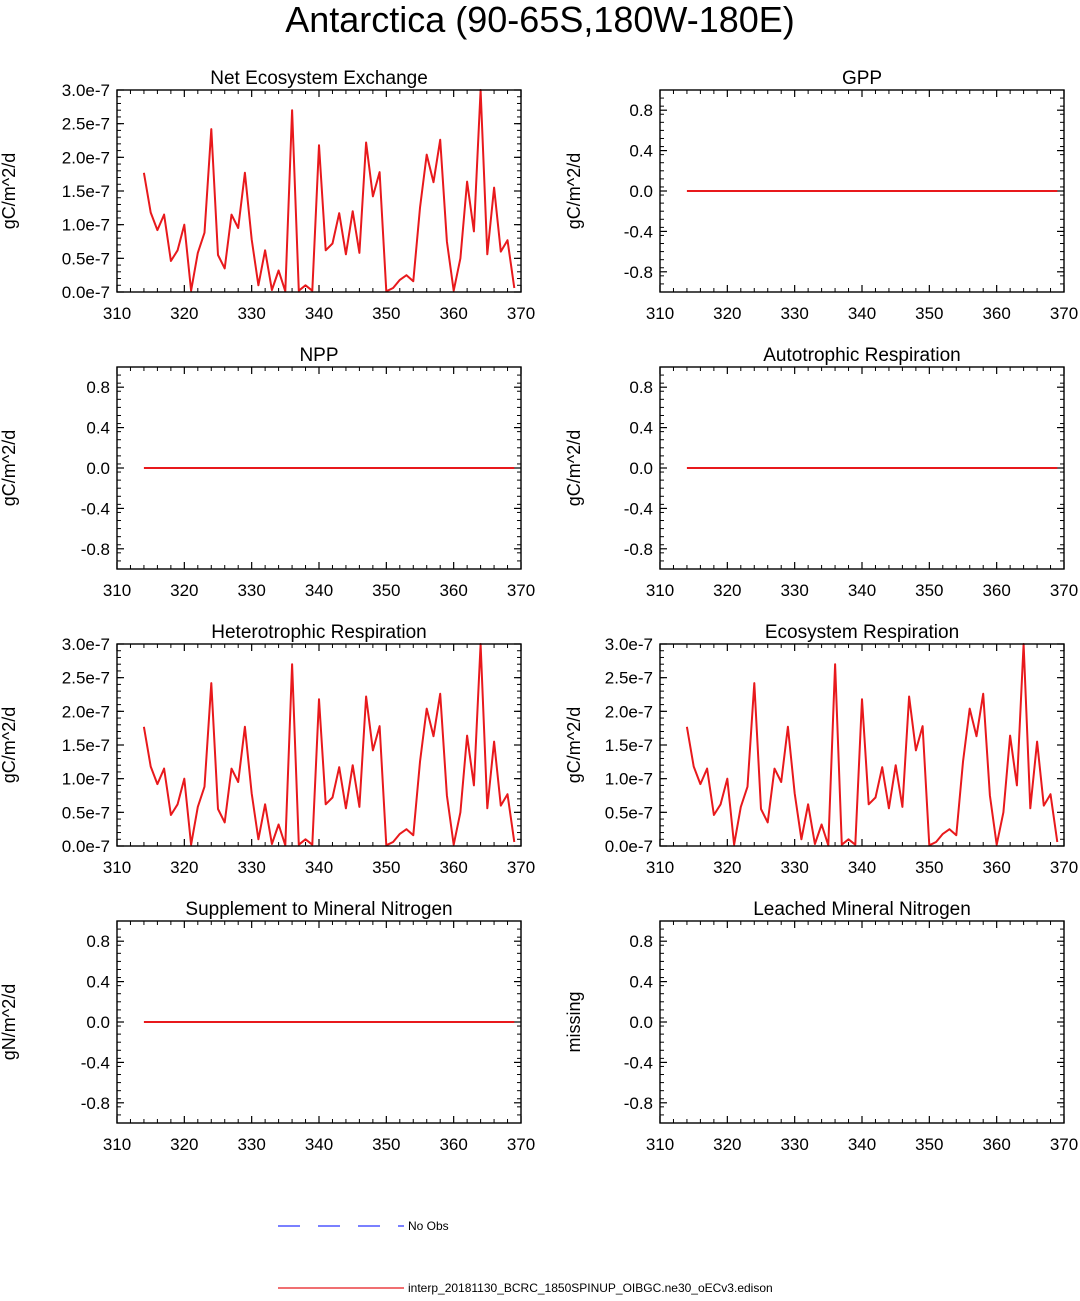 This screenshot has height=1301, width=1080. Describe the element at coordinates (862, 355) in the screenshot. I see `panel-title: Autotrophic Respiration` at that location.